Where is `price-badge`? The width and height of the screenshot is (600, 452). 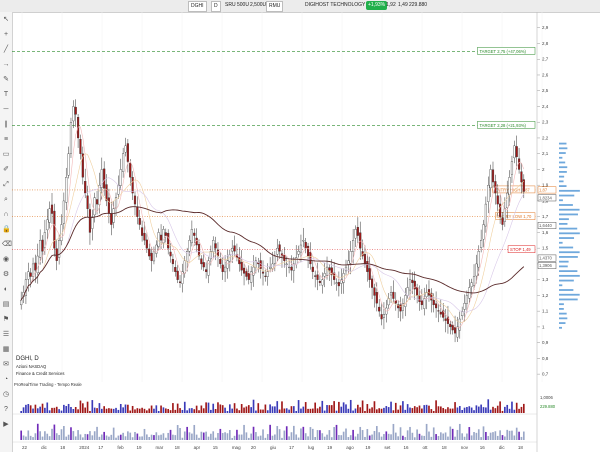 price-badge is located at coordinates (547, 225).